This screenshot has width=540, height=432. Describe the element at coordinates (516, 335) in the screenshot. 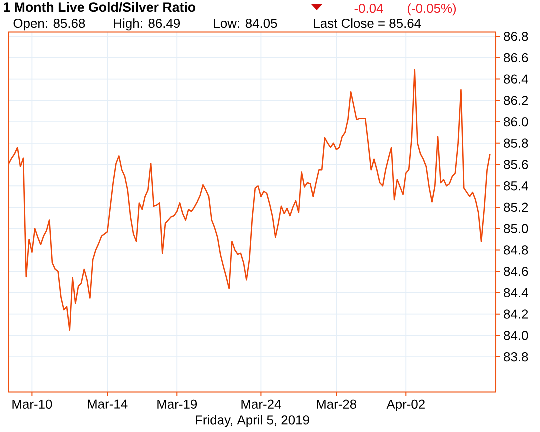

I see `y-tick-label: 84.0` at that location.